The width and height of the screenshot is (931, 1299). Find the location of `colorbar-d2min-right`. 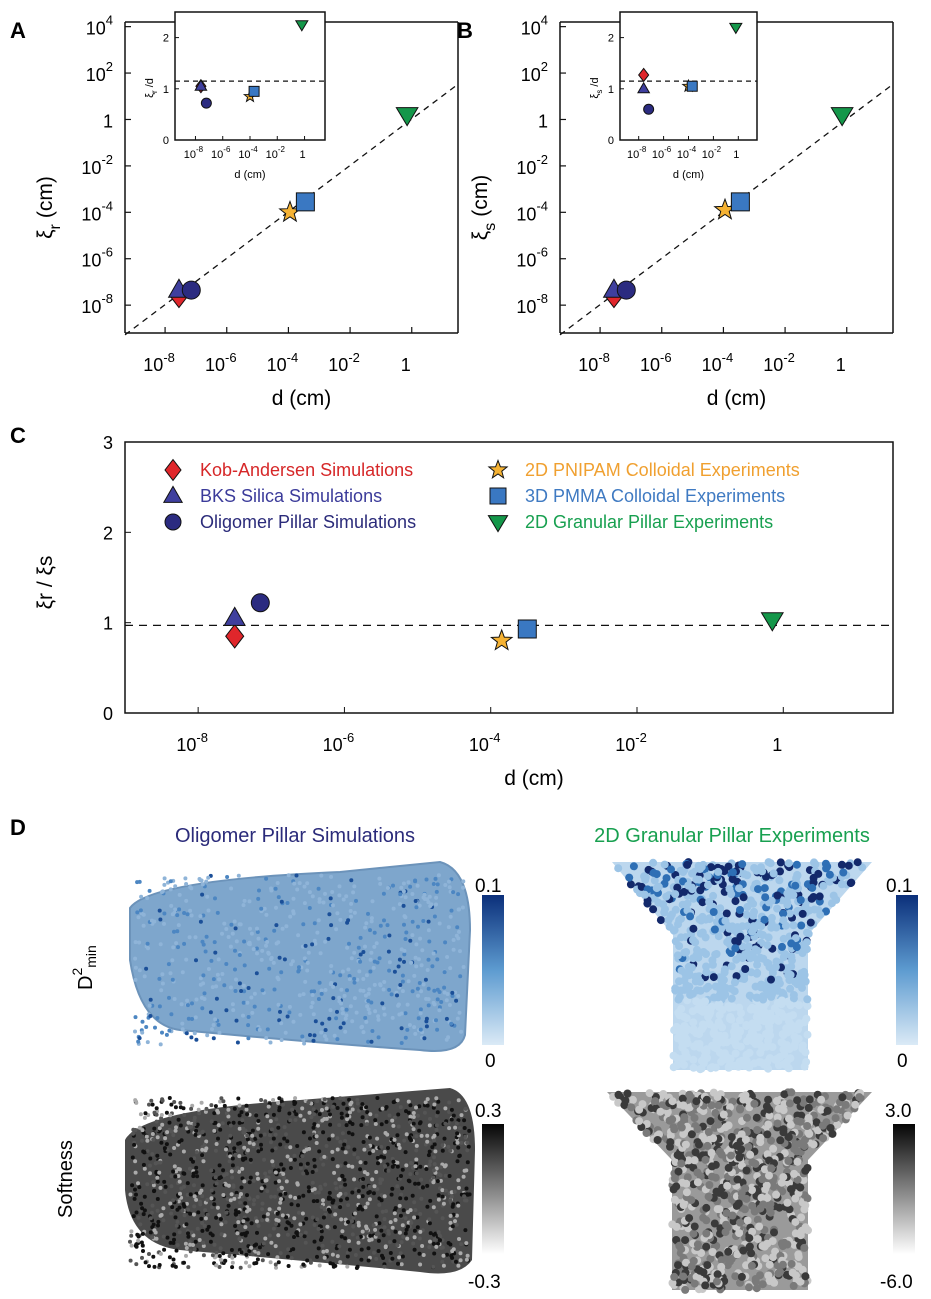

colorbar-d2min-right is located at coordinates (907, 970).